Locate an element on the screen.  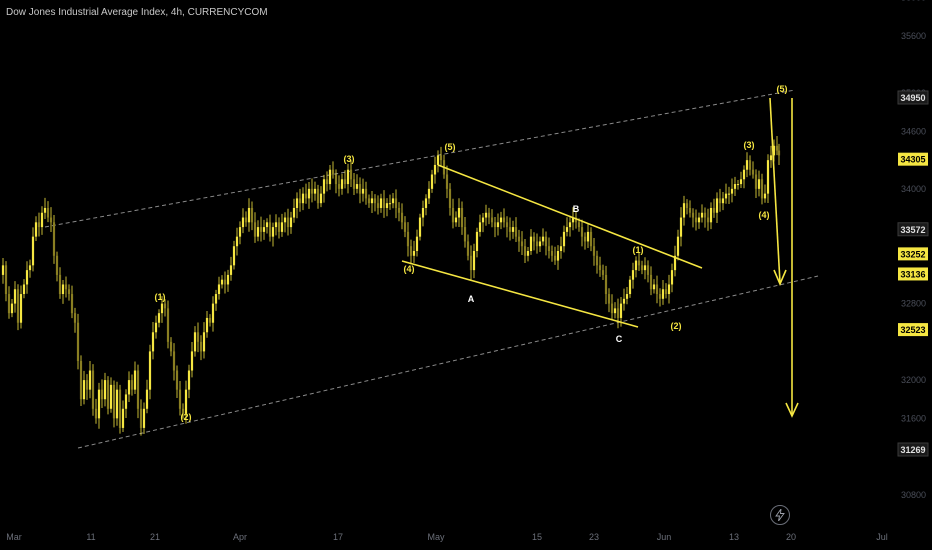
time-axis: Mar 11 21 Apr 17 May 15 23 Jun 13 20 Jul is located at coordinates (447, 537).